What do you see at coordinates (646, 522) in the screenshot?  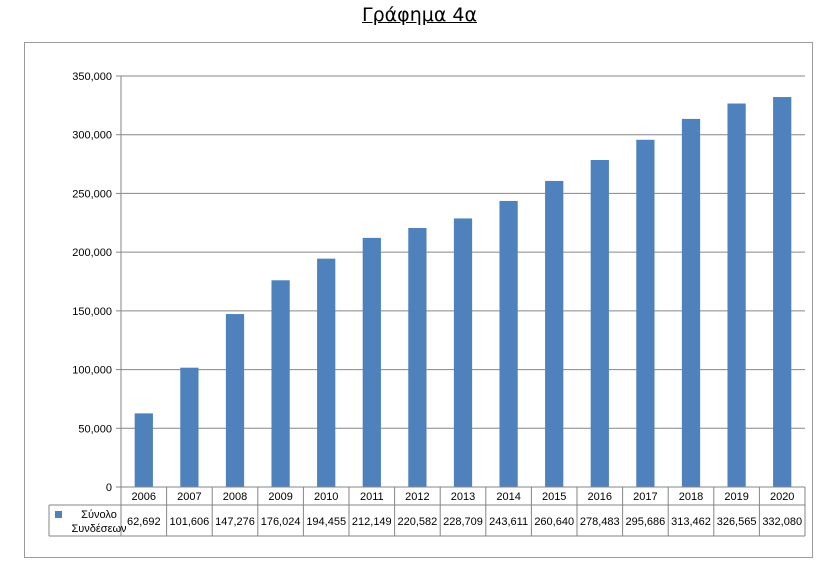 I see `data-label: 295,686` at bounding box center [646, 522].